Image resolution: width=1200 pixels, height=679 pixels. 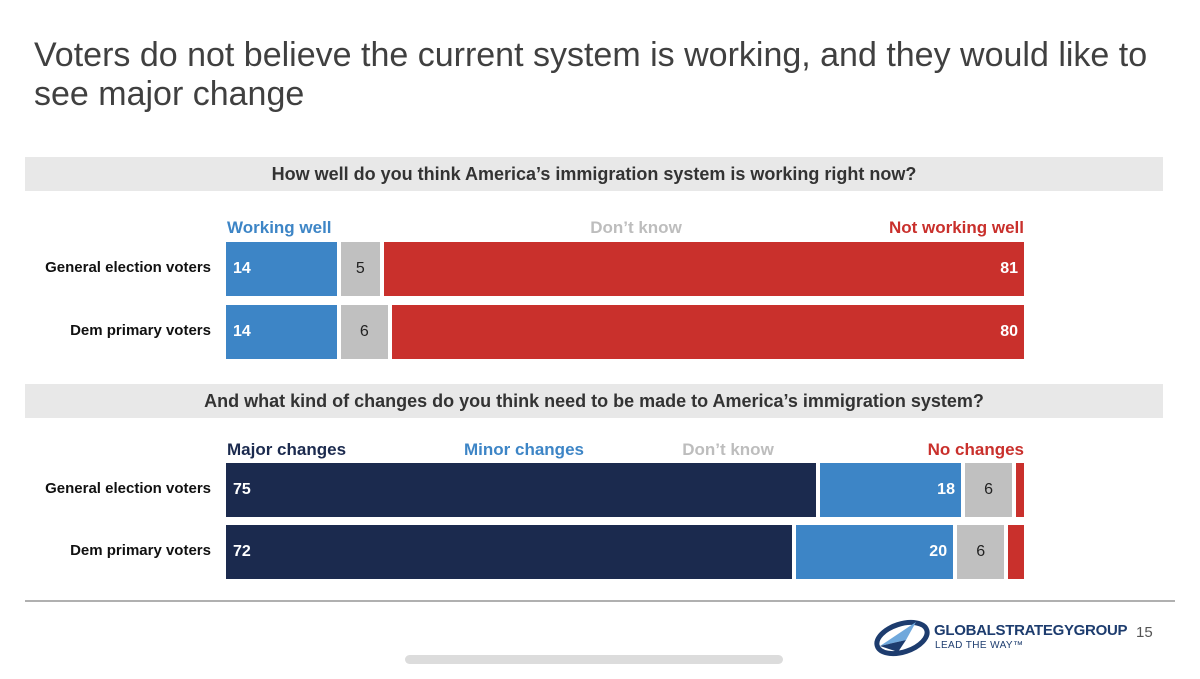 What do you see at coordinates (600, 601) in the screenshot?
I see `footer-divider` at bounding box center [600, 601].